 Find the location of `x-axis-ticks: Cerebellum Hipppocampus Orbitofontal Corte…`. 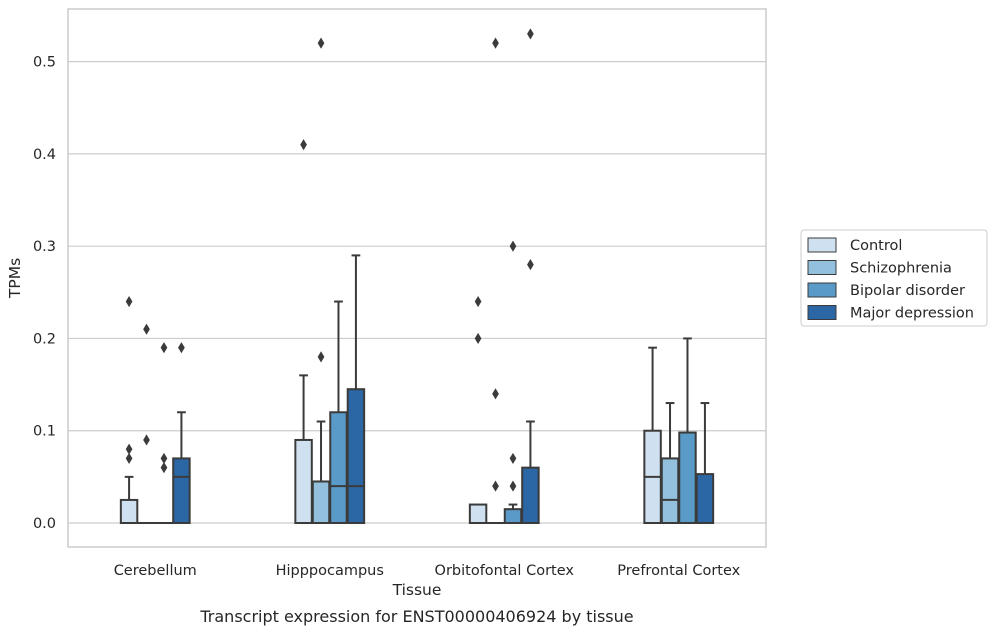

x-axis-ticks: Cerebellum Hipppocampus Orbitofontal Corte… is located at coordinates (427, 571).